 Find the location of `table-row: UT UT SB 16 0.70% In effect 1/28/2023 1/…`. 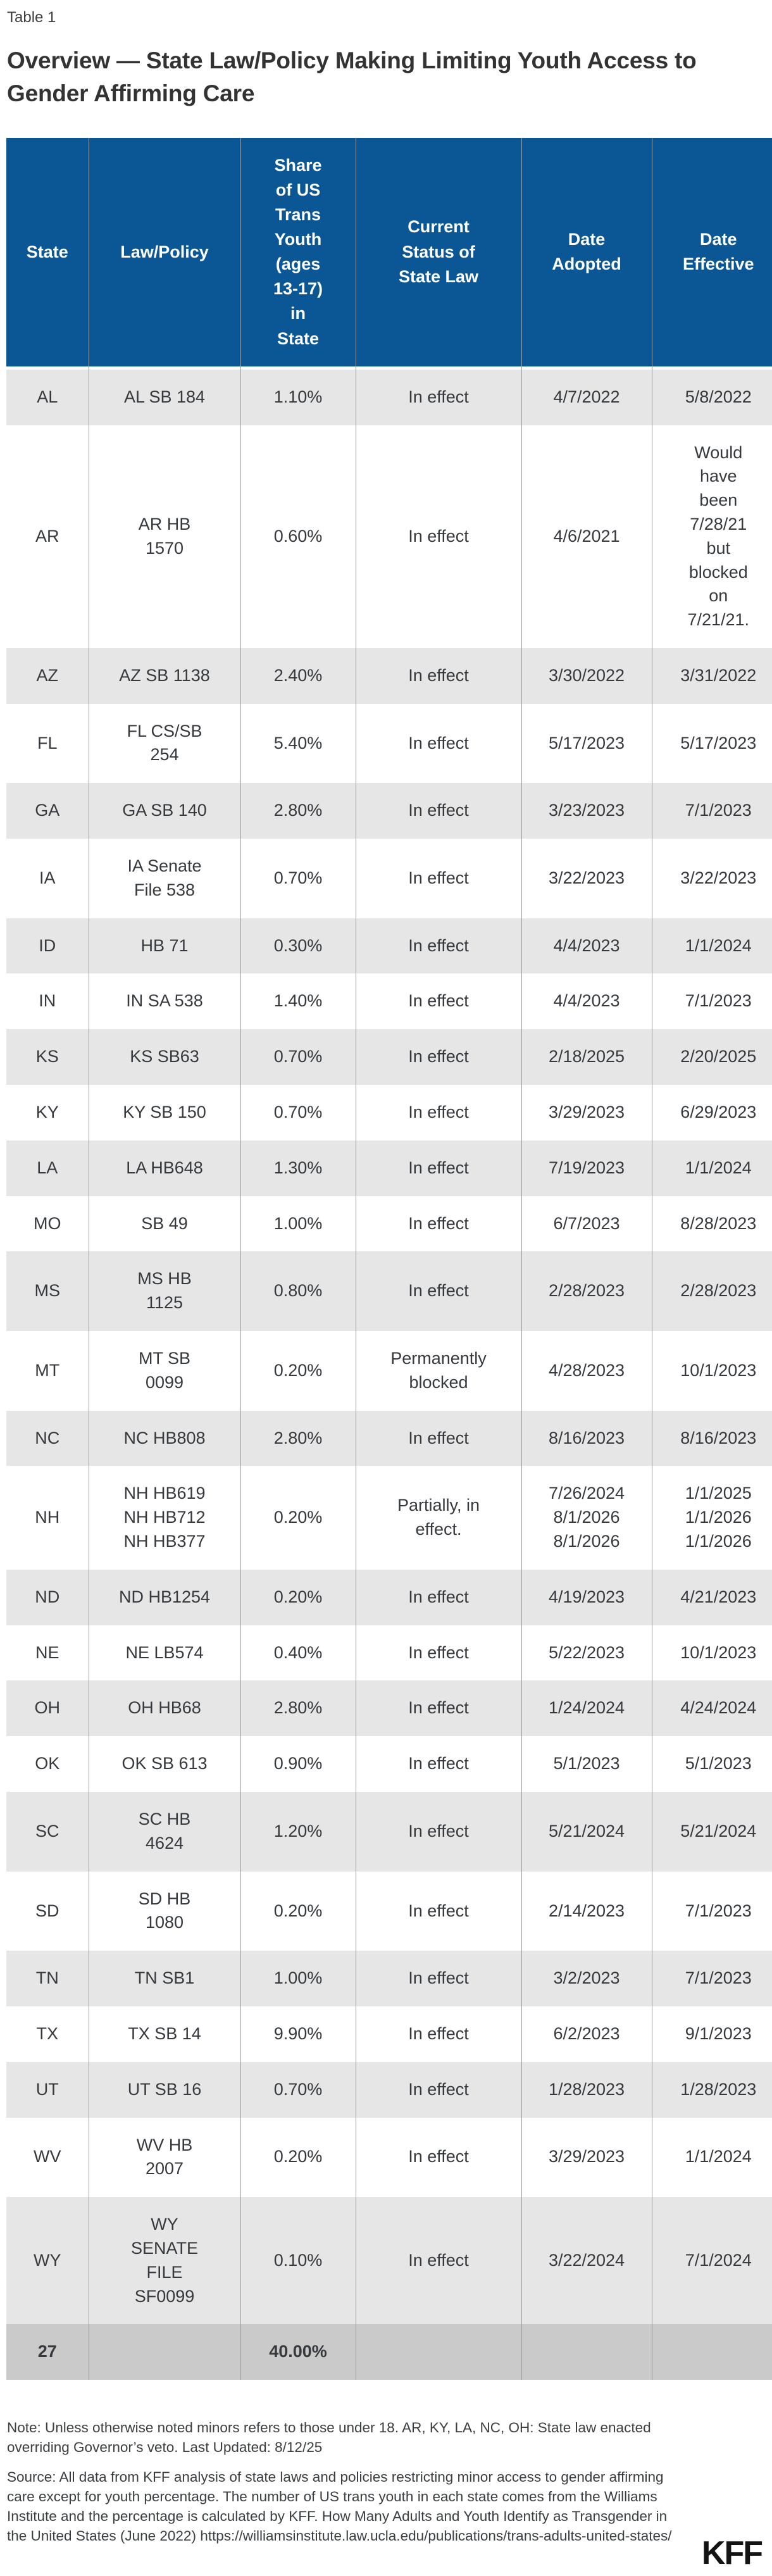

table-row: UT UT SB 16 0.70% In effect 1/28/2023 1/… is located at coordinates (389, 2089).